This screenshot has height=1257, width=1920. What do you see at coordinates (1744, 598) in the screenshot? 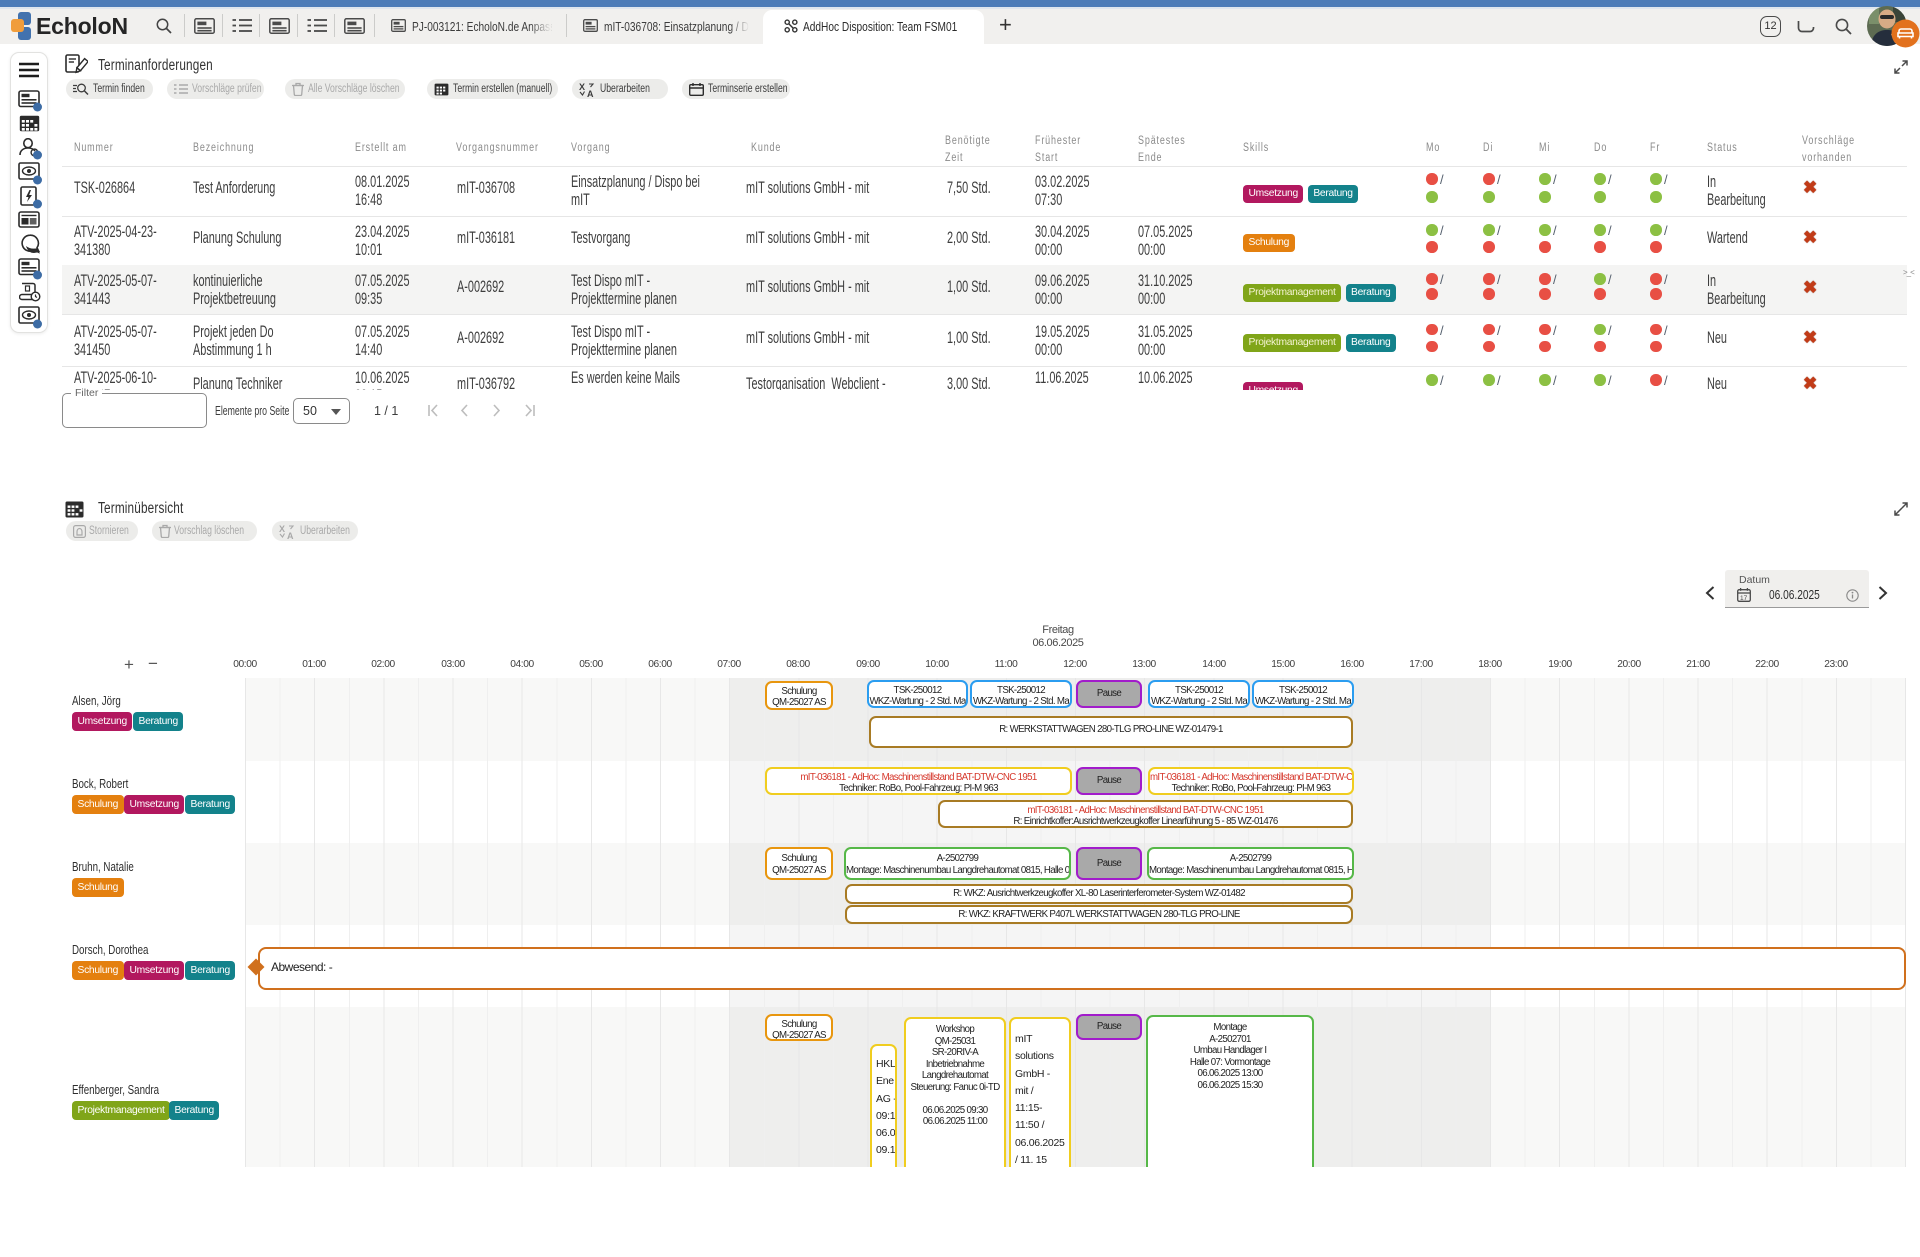
I see `svg-text: 17` at bounding box center [1744, 598].